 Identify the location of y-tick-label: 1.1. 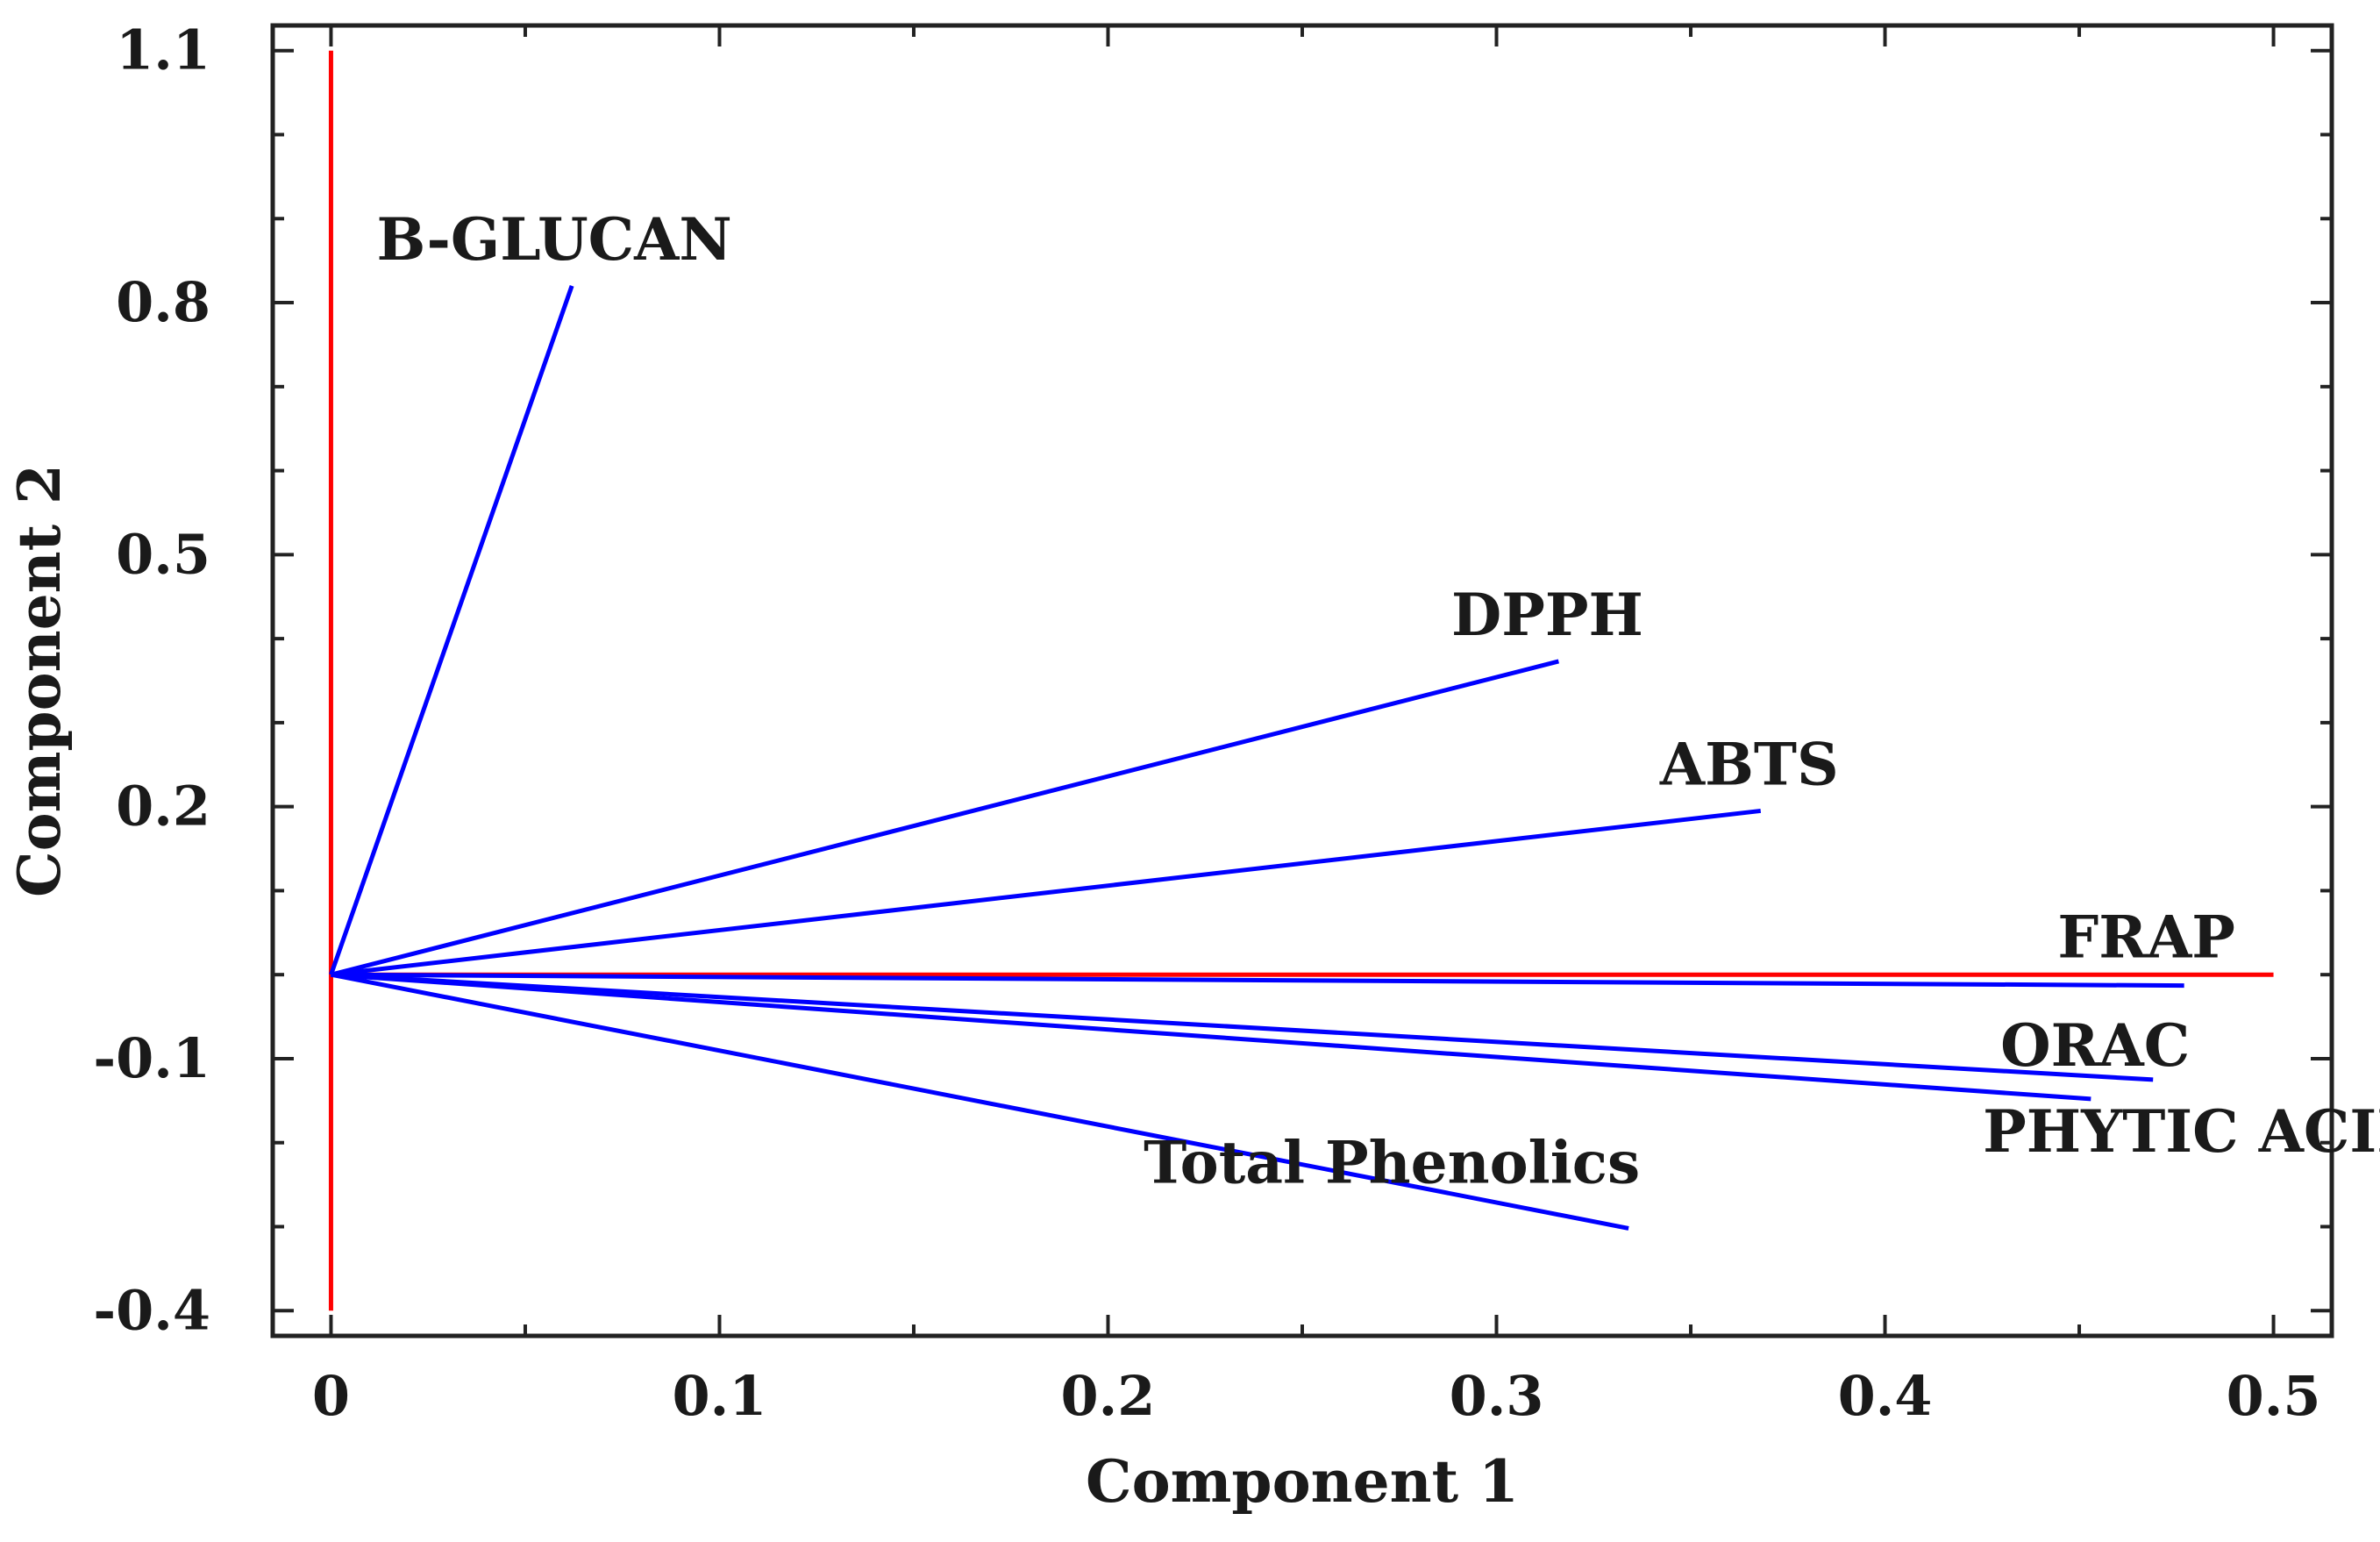
(163, 50).